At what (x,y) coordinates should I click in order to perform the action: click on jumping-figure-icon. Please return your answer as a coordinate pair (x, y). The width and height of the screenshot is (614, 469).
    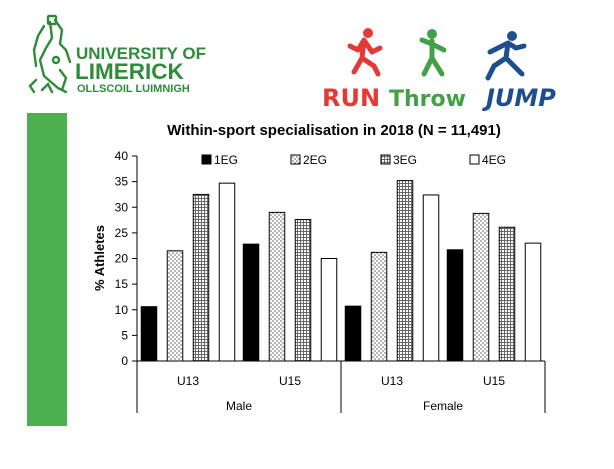
    Looking at the image, I should click on (506, 56).